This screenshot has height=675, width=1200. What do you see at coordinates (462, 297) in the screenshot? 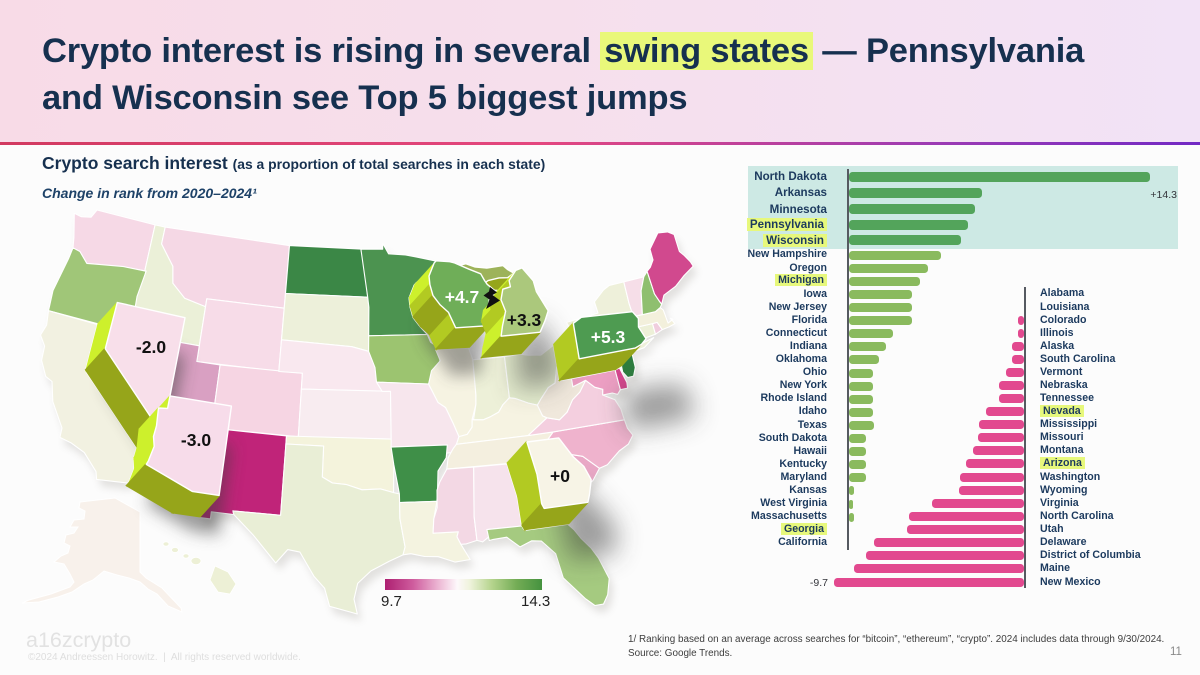
I see `svg-text: +4.7` at bounding box center [462, 297].